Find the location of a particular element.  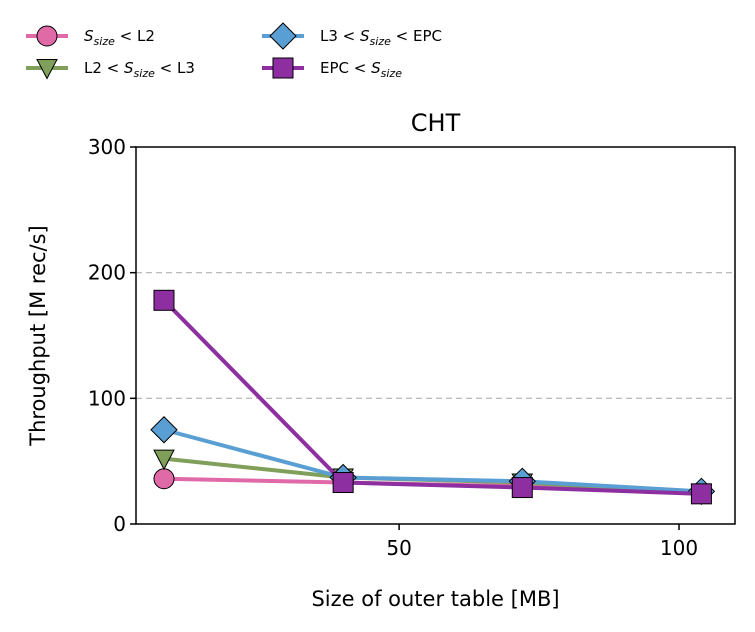

legend-label: L2 < Ssize < L3 is located at coordinates (139, 69).